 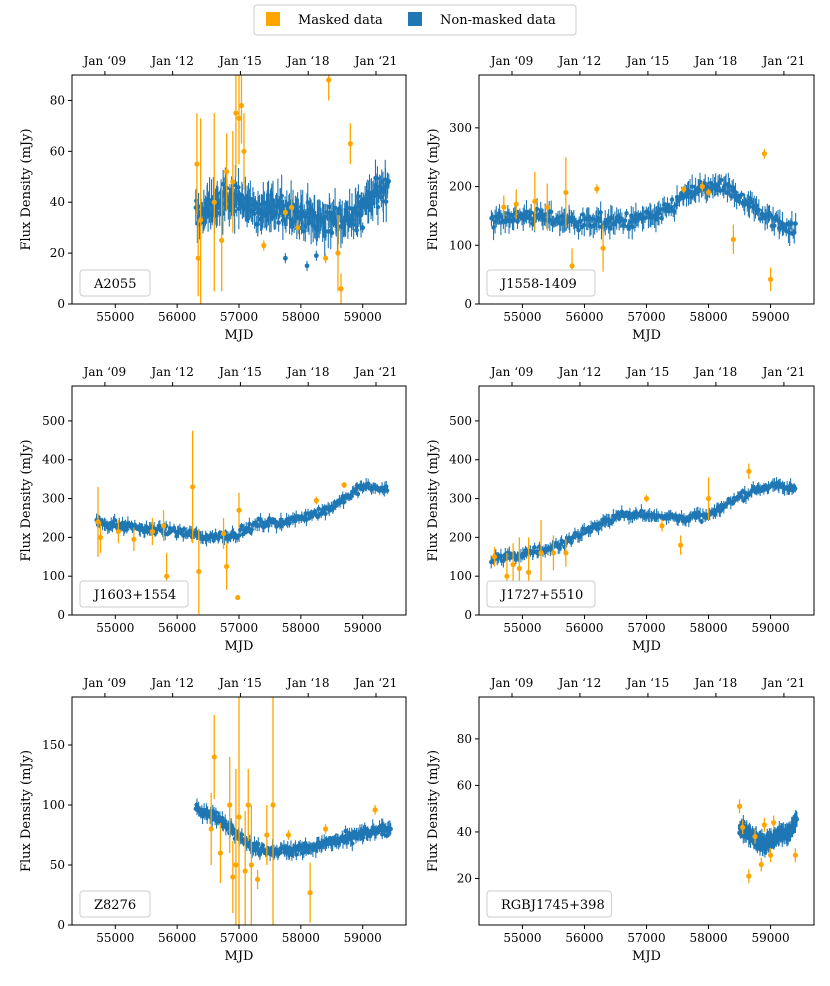 What do you see at coordinates (57, 151) in the screenshot?
I see `y-tick-label: 60` at bounding box center [57, 151].